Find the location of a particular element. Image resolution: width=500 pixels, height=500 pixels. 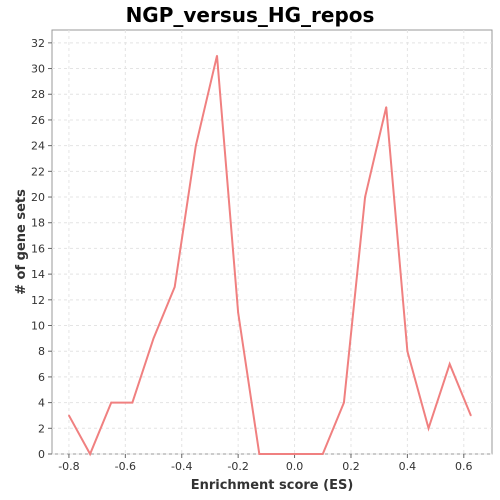

x-tick-label: -0.6 is located at coordinates (125, 466).